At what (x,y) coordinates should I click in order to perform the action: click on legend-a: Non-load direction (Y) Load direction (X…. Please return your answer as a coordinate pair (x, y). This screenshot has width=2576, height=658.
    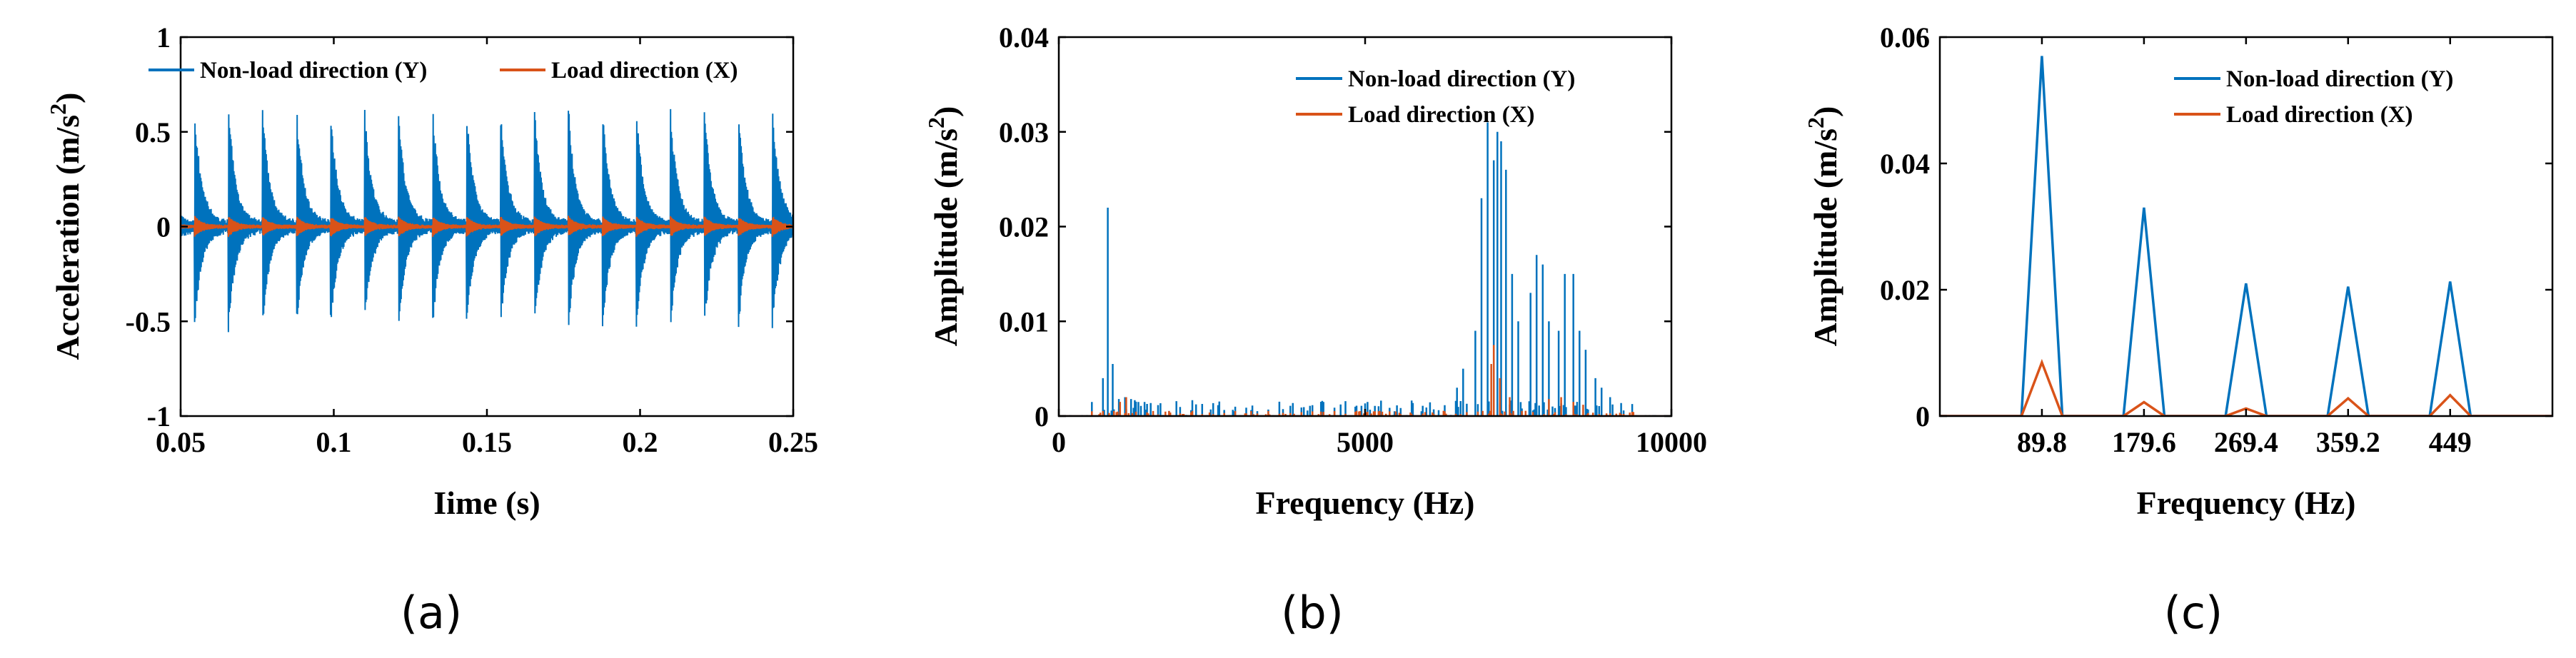
    Looking at the image, I should click on (444, 70).